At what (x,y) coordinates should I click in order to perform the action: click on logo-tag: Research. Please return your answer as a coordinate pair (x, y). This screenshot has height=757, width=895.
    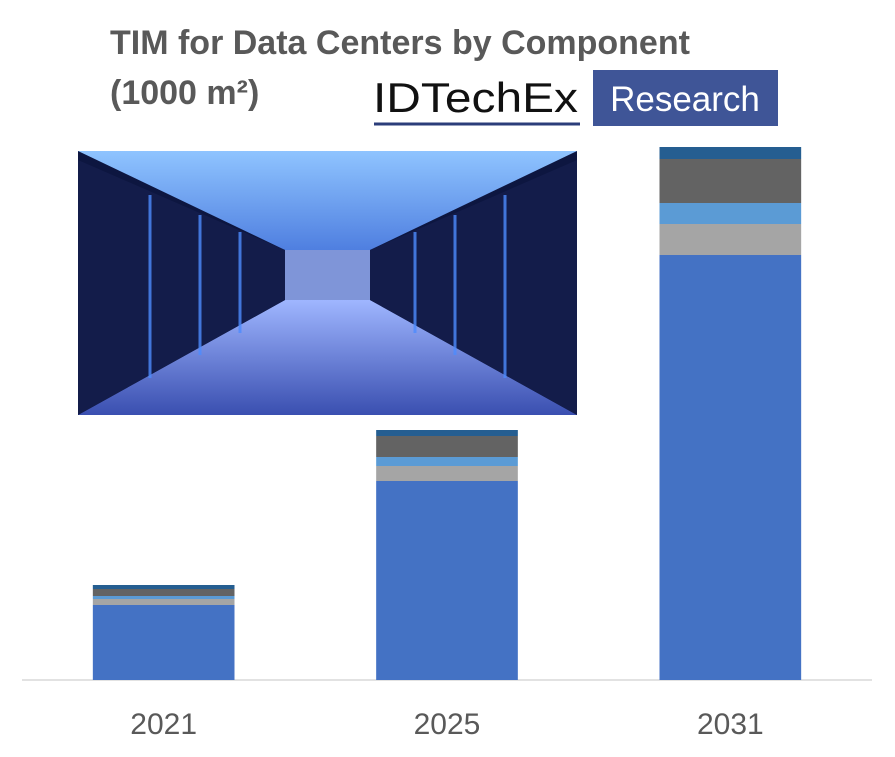
    Looking at the image, I should click on (685, 99).